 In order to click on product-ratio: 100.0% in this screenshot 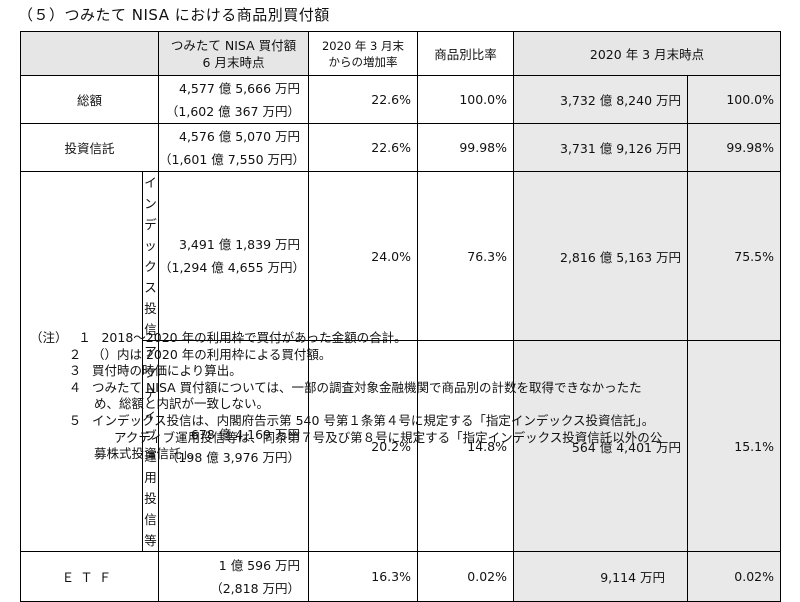, I will do `click(465, 99)`.